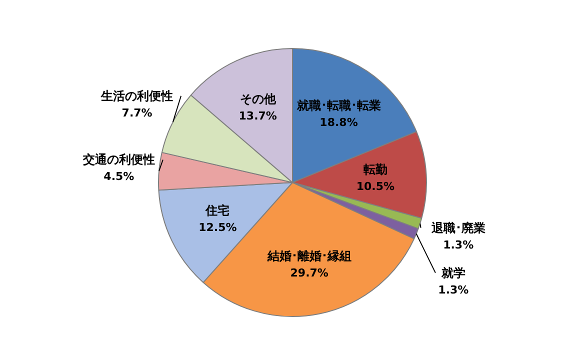  What do you see at coordinates (217, 227) in the screenshot?
I see `data-label: 12.5%` at bounding box center [217, 227].